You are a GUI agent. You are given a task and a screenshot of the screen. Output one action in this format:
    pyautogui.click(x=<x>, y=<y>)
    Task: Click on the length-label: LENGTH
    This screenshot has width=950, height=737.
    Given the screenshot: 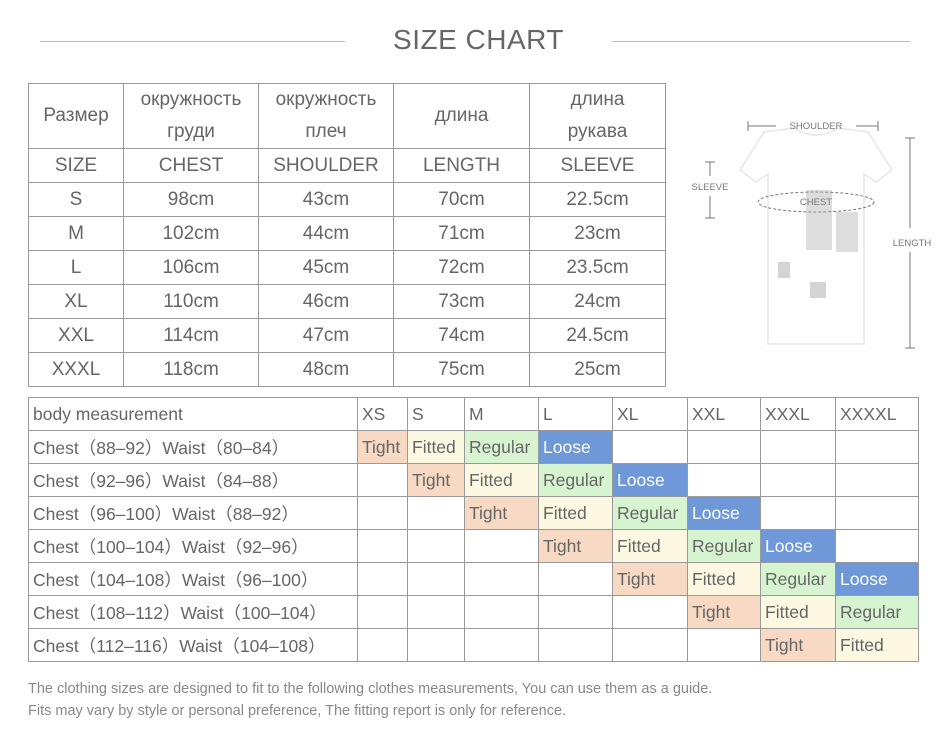 What is the action you would take?
    pyautogui.click(x=912, y=243)
    